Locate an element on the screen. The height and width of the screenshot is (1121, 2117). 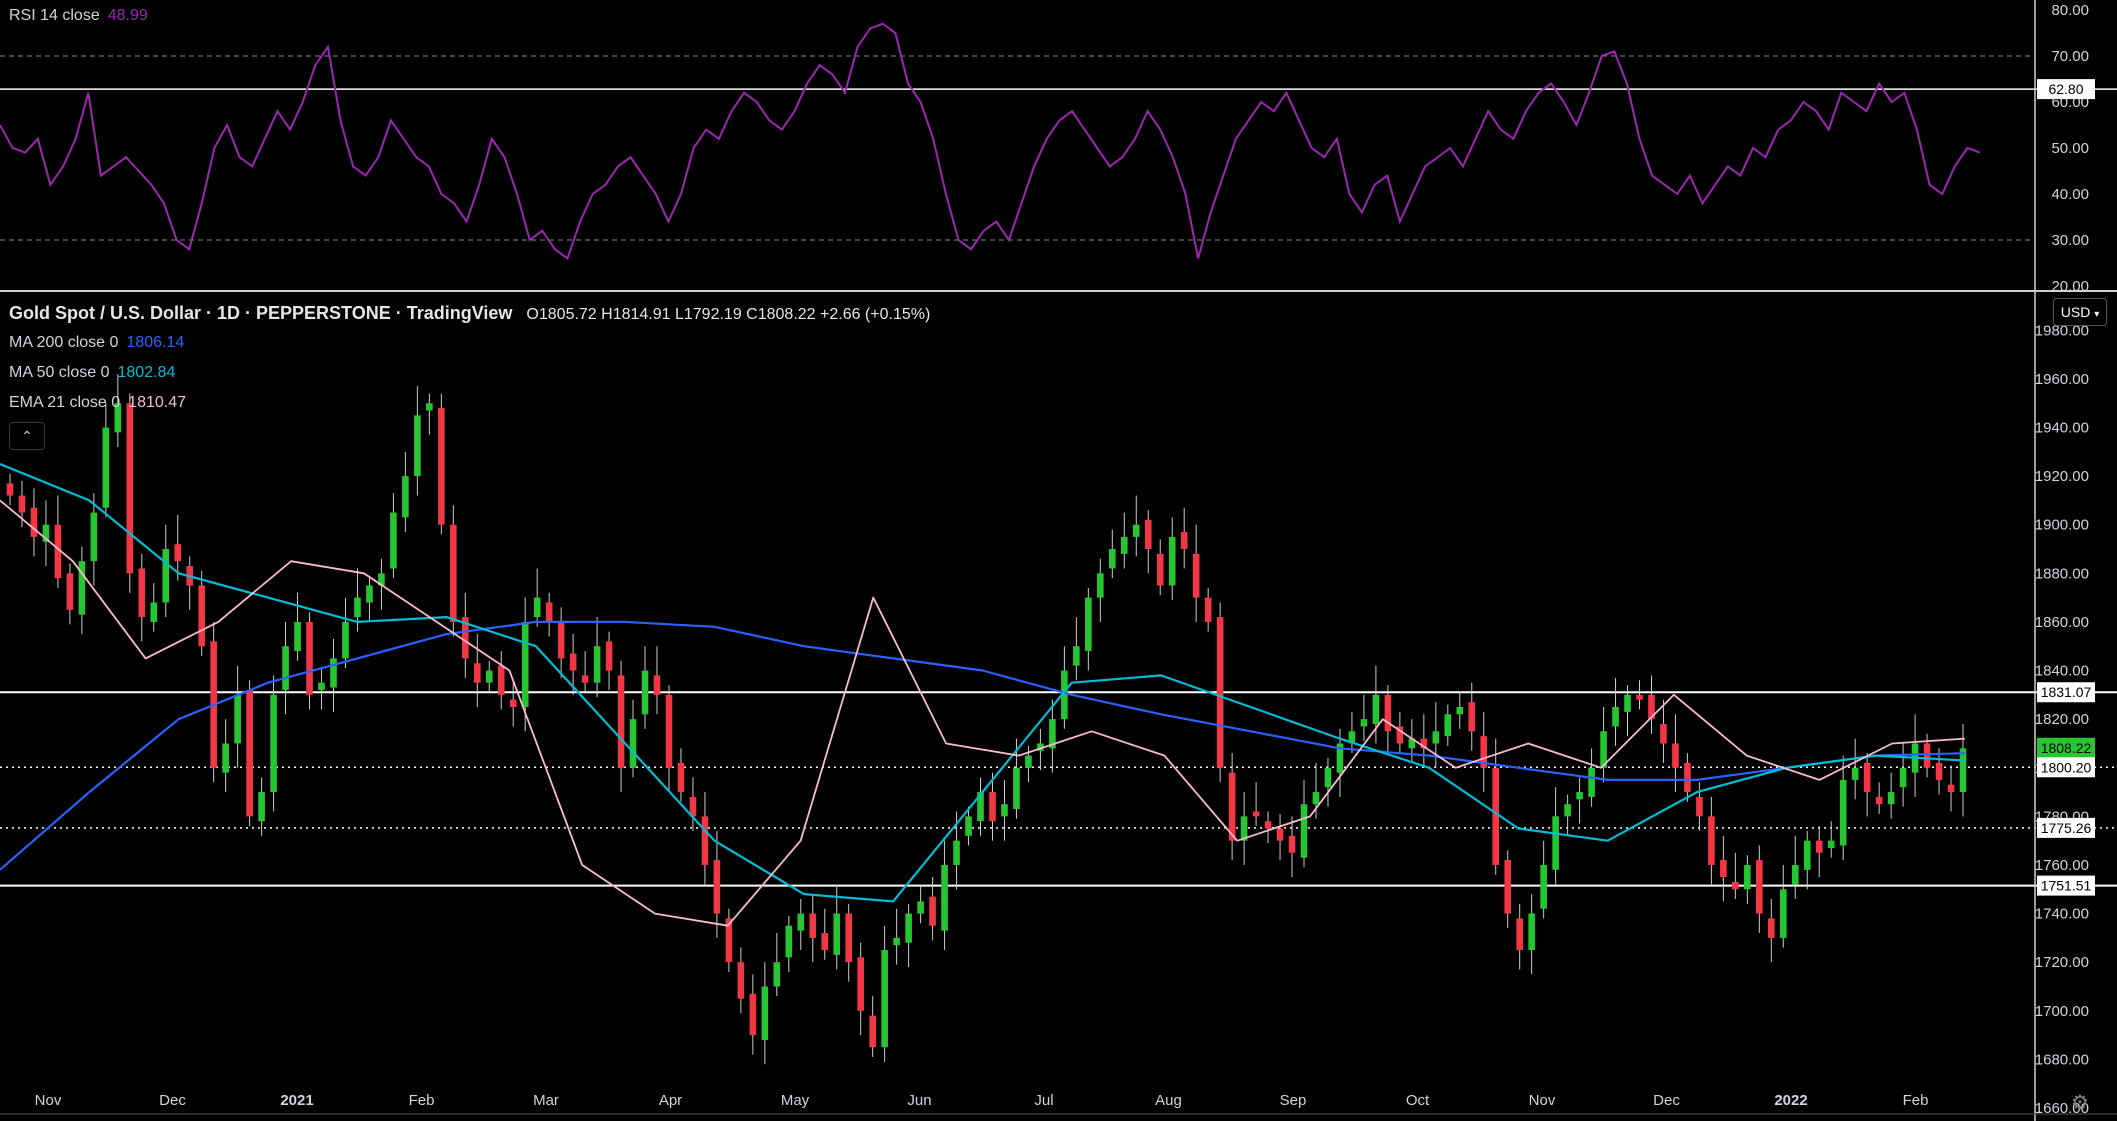
ma200-legend: MA 200 close 0 1806.14 is located at coordinates (96, 343).